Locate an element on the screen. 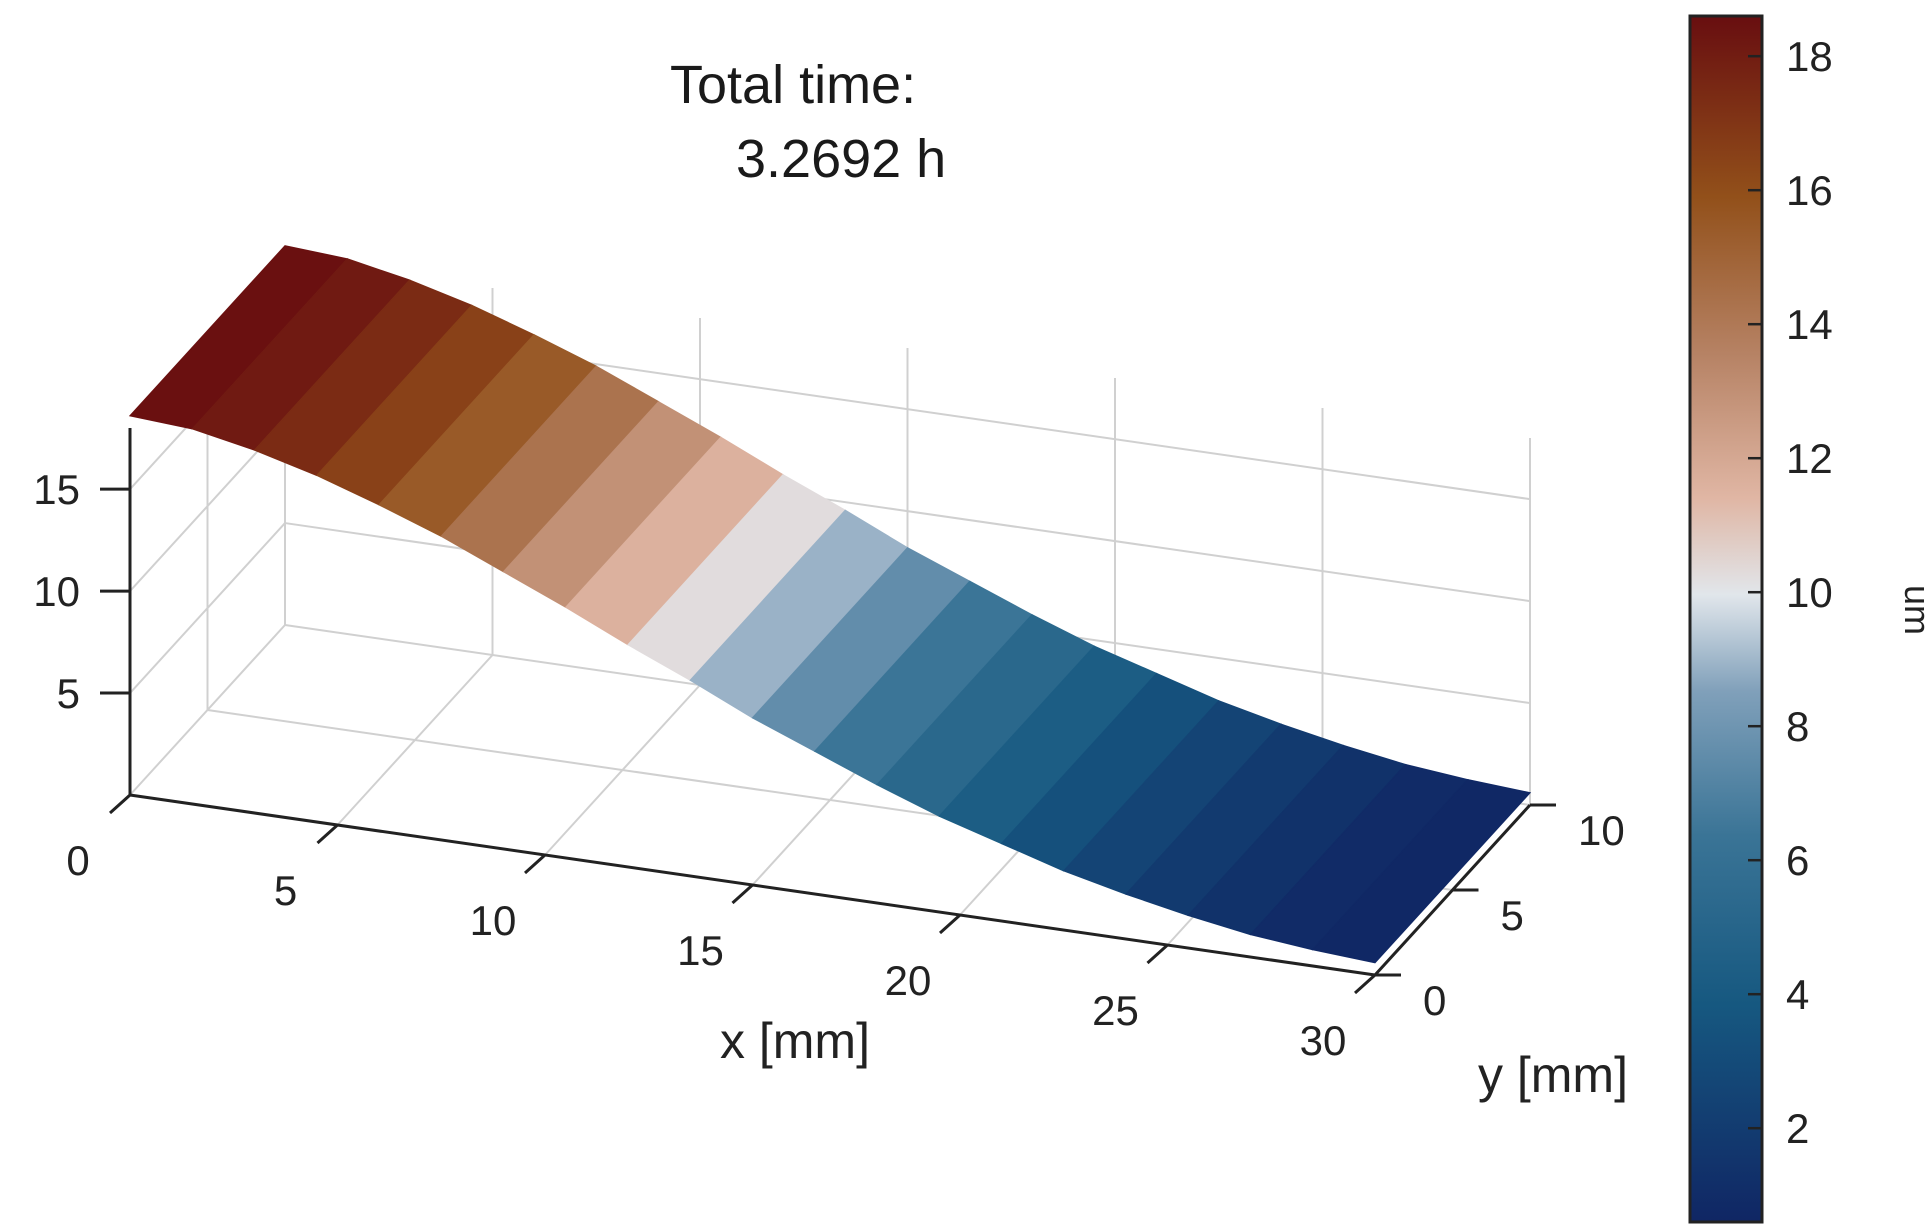  colorbar-tick-label: 14 is located at coordinates (1809, 324).